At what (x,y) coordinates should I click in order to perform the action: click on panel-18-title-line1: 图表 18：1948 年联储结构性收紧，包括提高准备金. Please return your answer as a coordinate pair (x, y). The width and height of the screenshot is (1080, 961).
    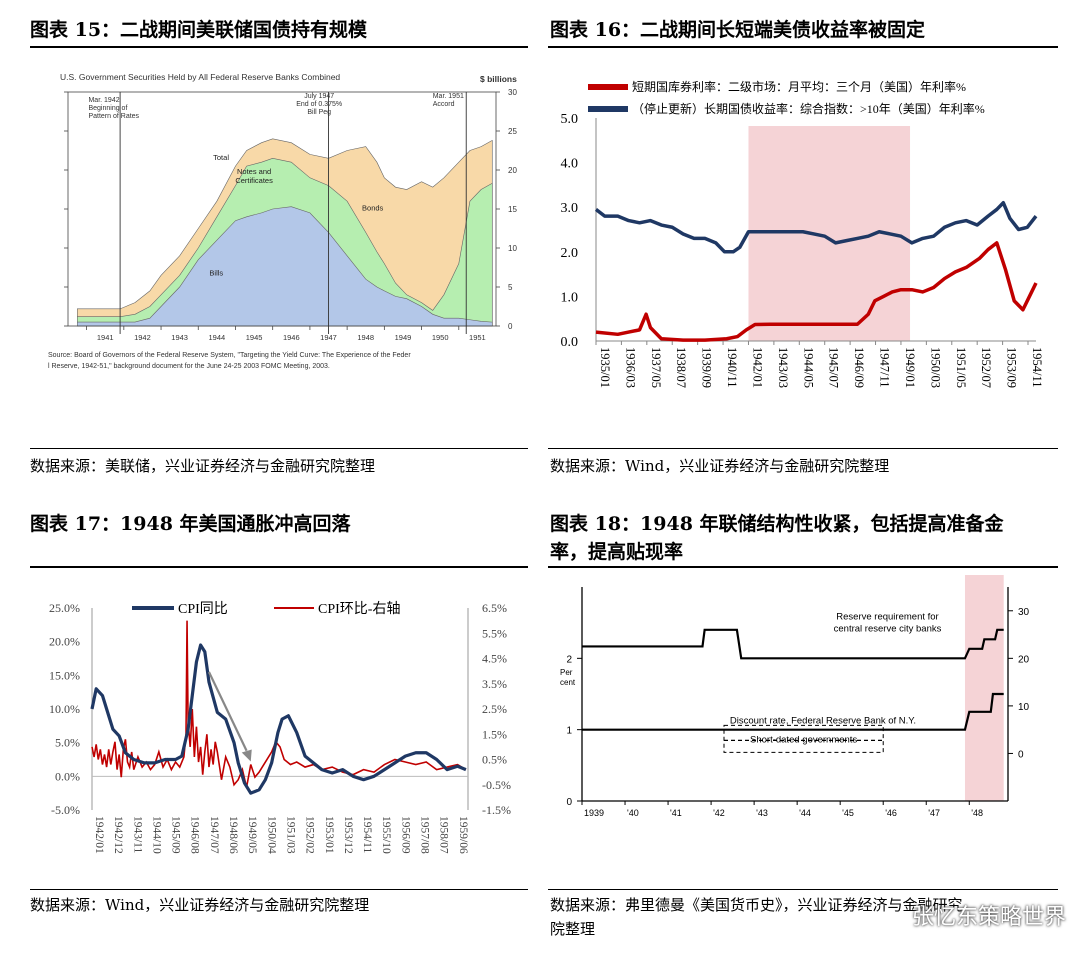
    Looking at the image, I should click on (777, 524).